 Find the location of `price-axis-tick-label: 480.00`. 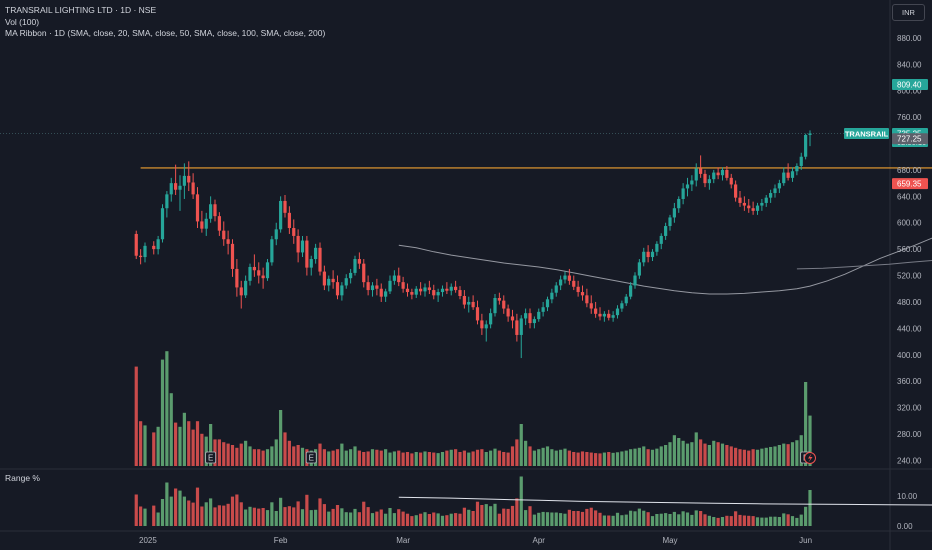

price-axis-tick-label: 480.00 is located at coordinates (909, 302).